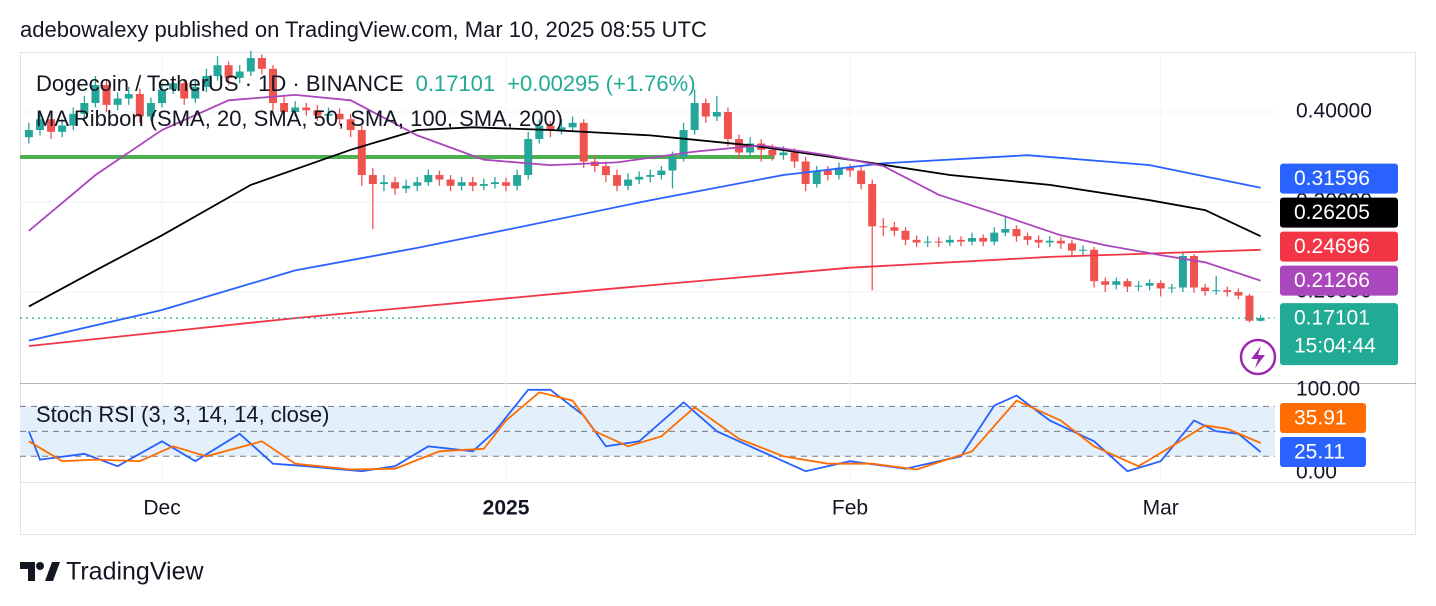  What do you see at coordinates (1335, 346) in the screenshot?
I see `countdown: 15:04:44` at bounding box center [1335, 346].